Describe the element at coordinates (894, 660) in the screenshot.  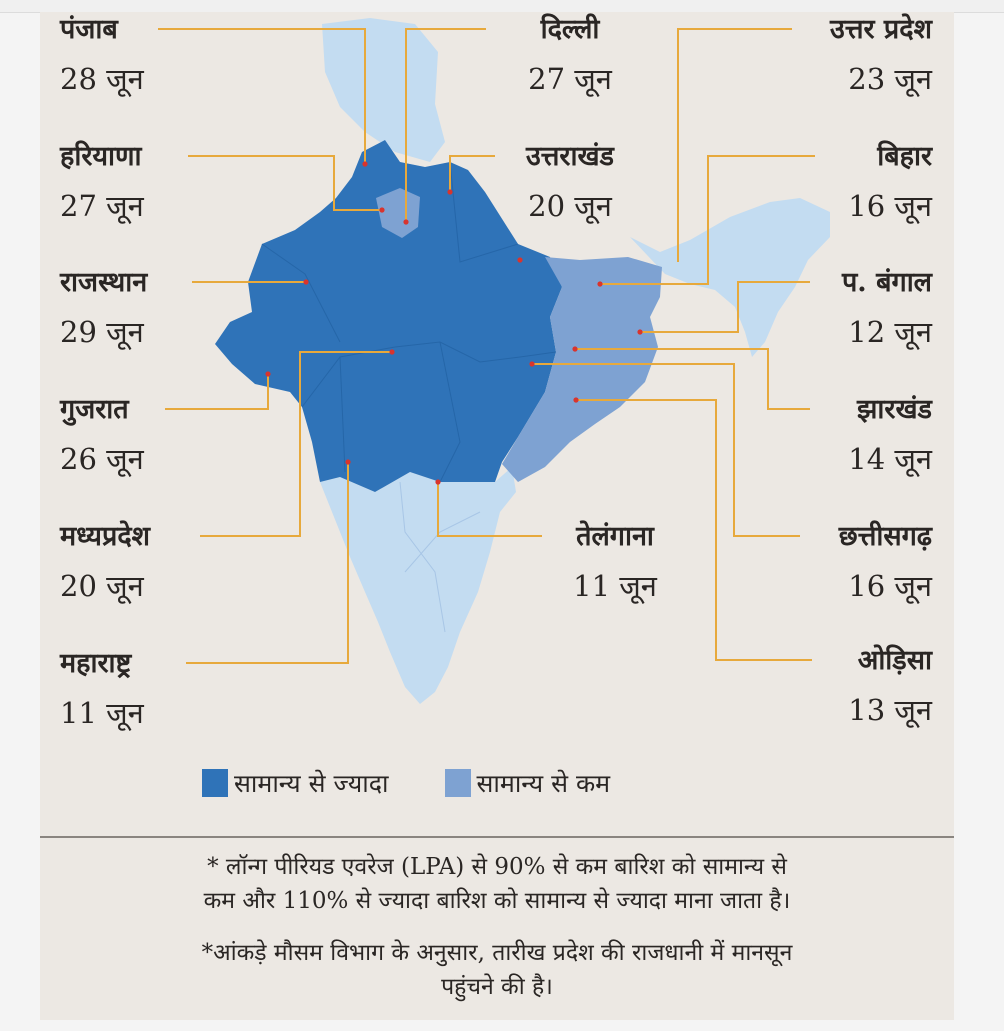
I see `state-name: ओड़िसा` at that location.